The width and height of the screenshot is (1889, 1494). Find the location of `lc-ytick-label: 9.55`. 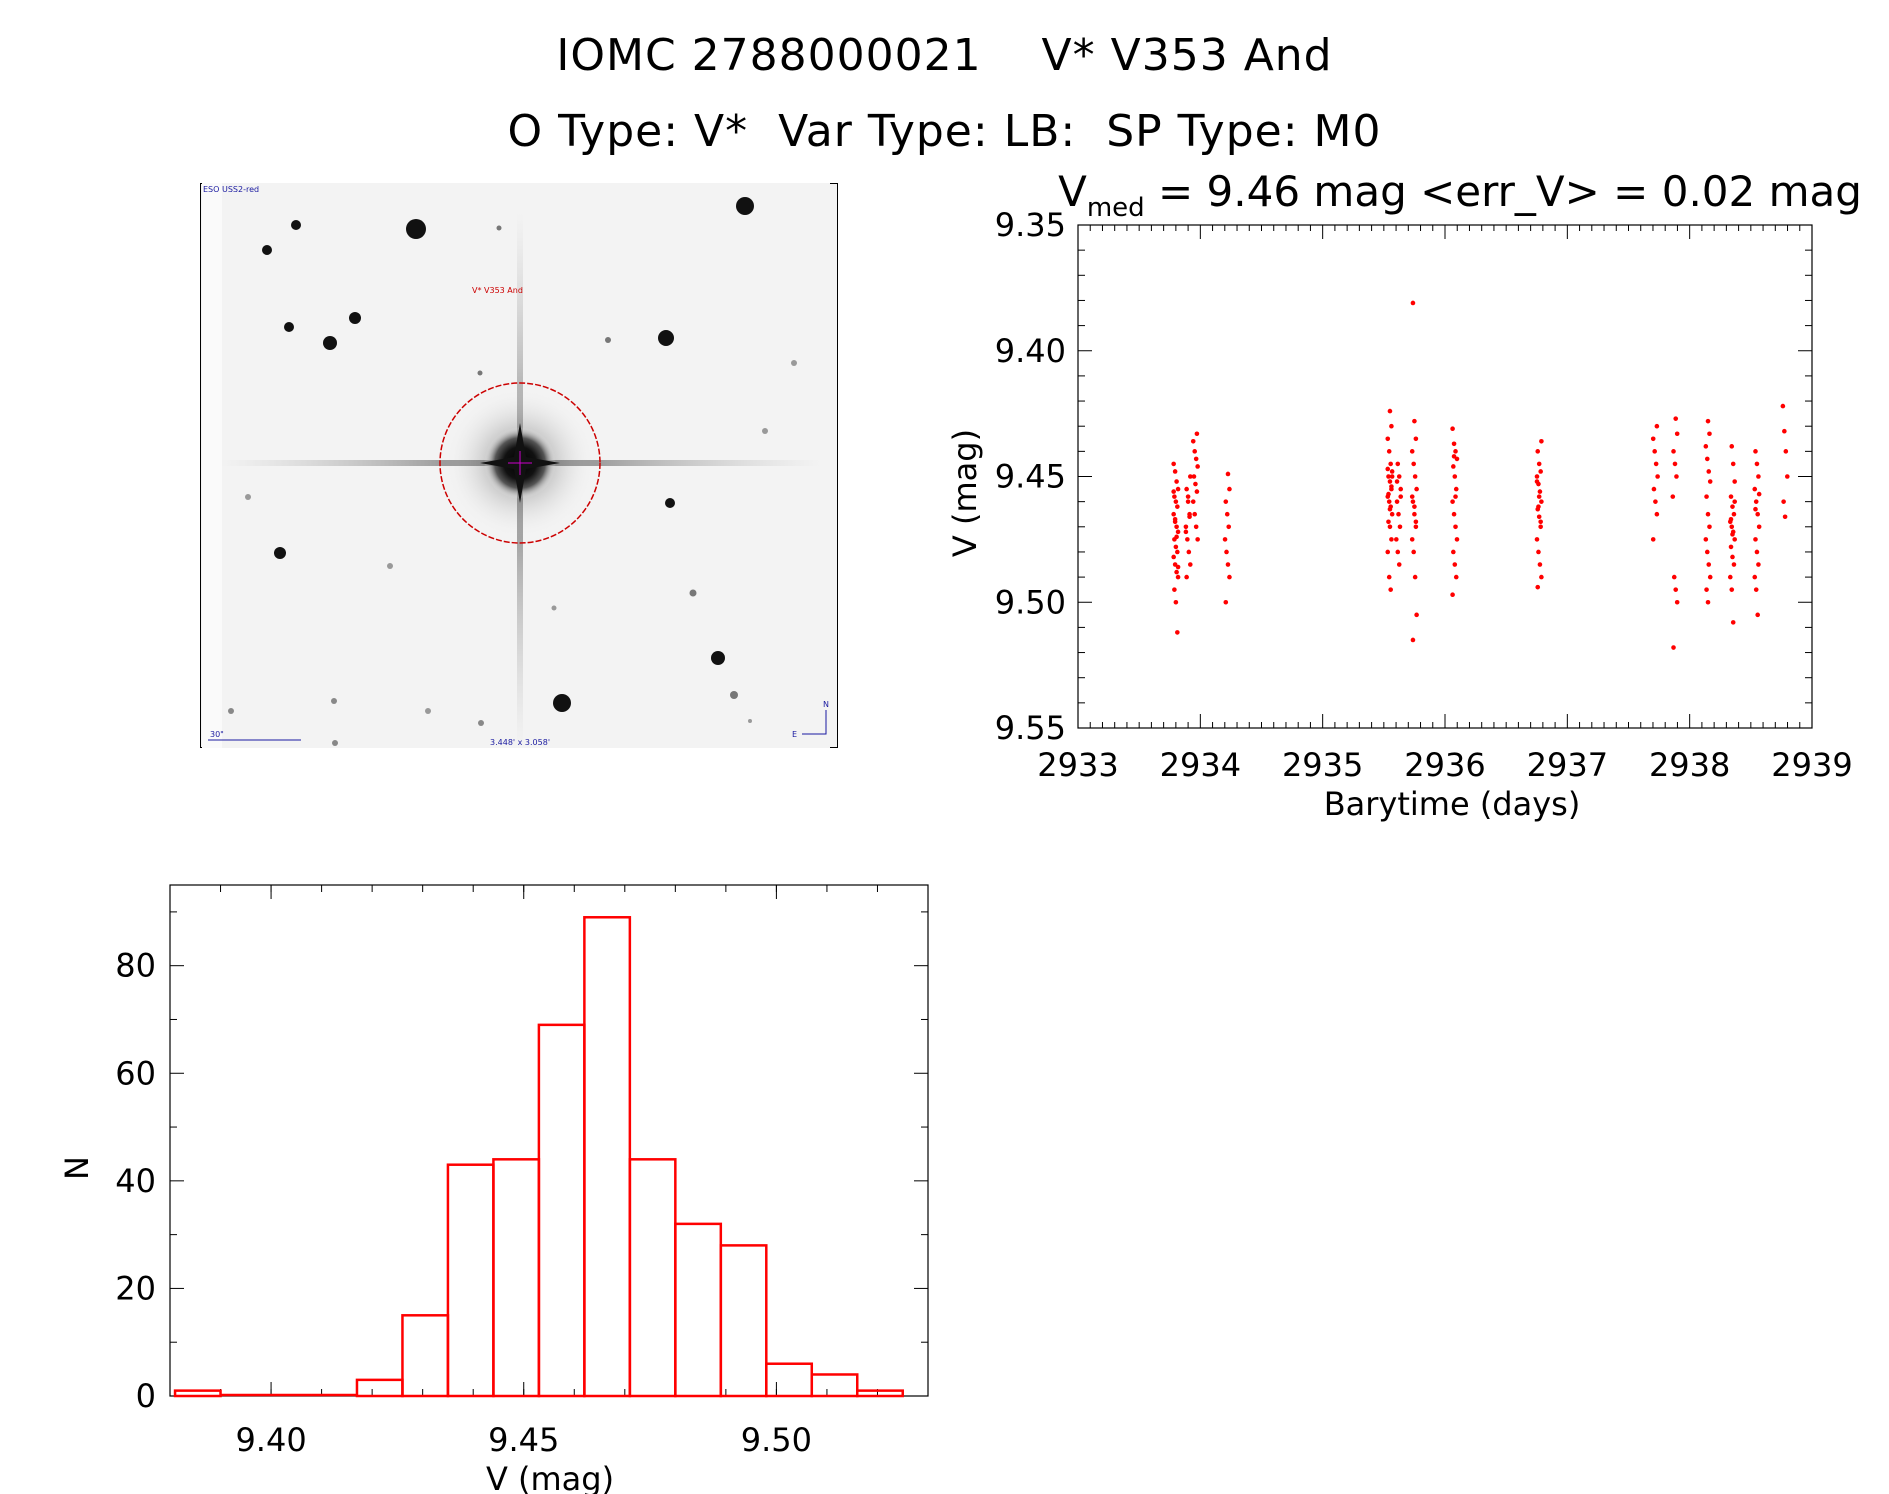

lc-ytick-label: 9.55 is located at coordinates (1030, 728).